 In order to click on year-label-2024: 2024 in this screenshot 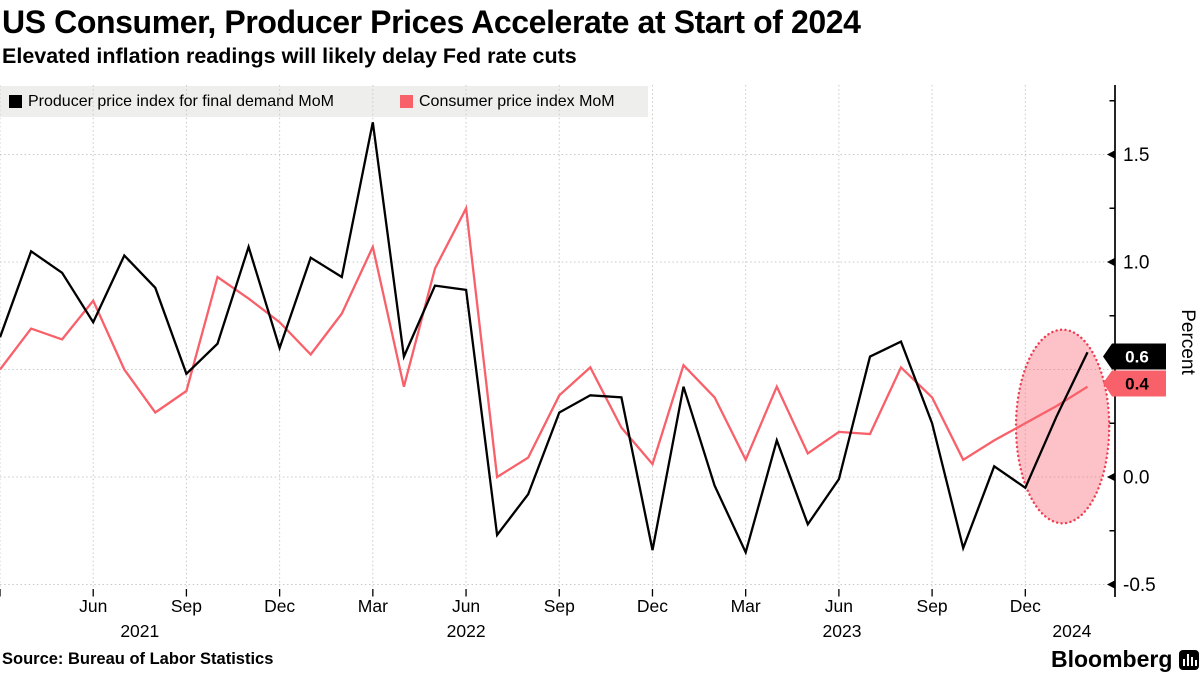, I will do `click(1071, 631)`.